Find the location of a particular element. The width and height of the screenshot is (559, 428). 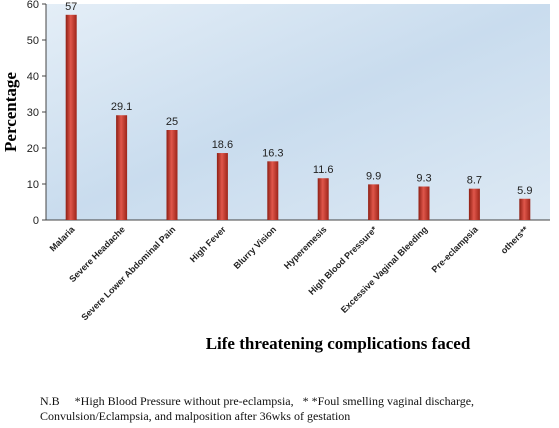

category-label-8: Pre-eclampsia is located at coordinates (455, 249).